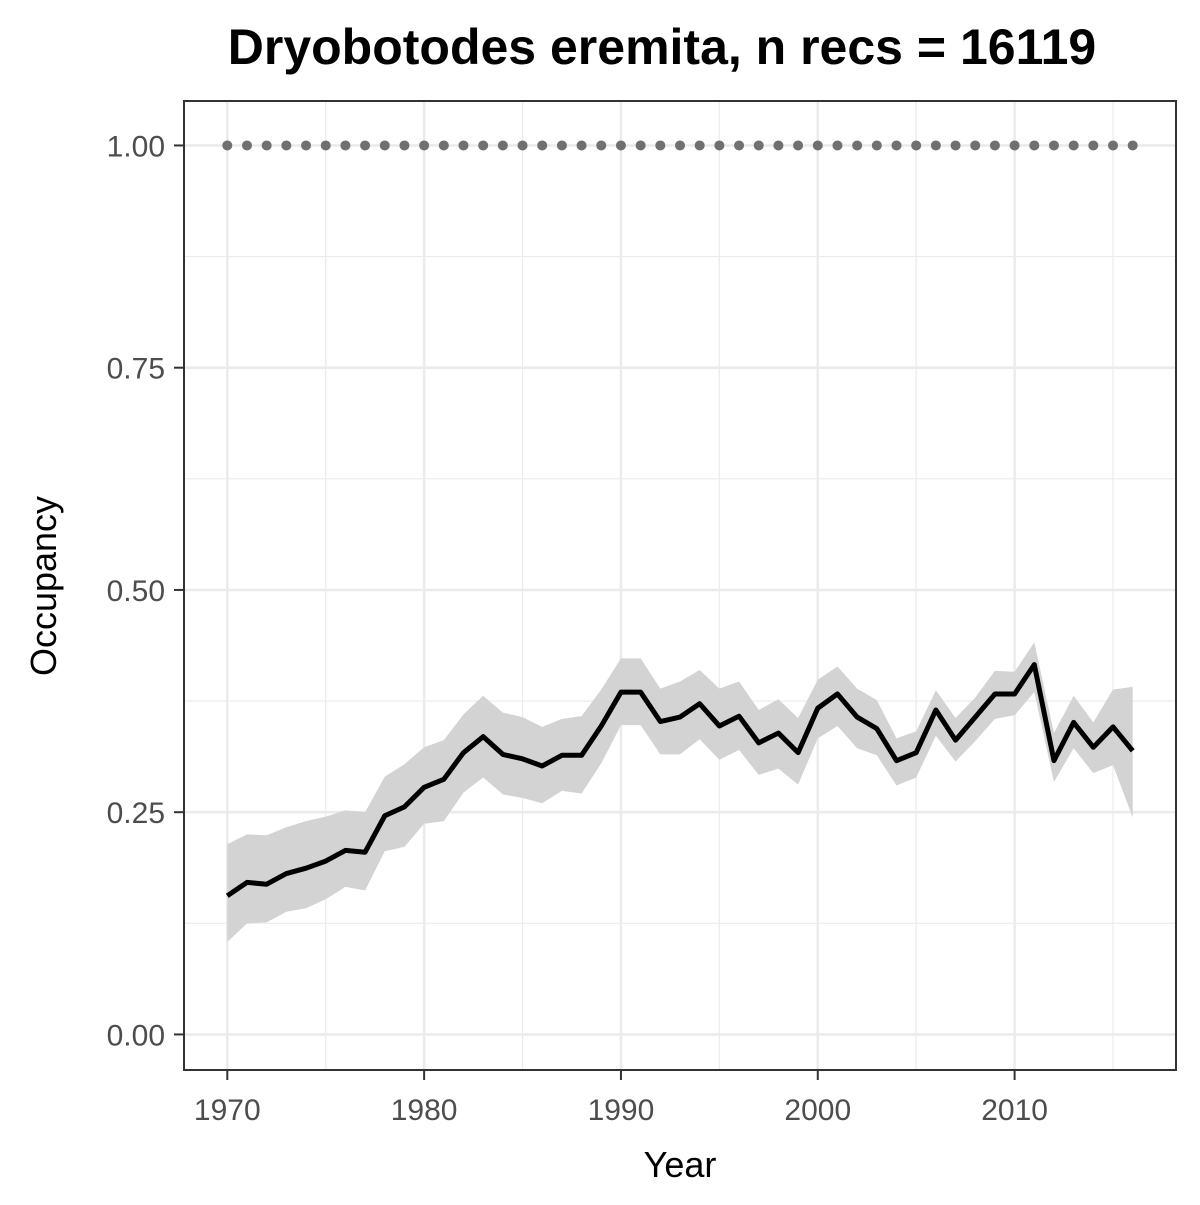 The image size is (1200, 1205). Describe the element at coordinates (1014, 1110) in the screenshot. I see `x-tick-label: 2010` at that location.